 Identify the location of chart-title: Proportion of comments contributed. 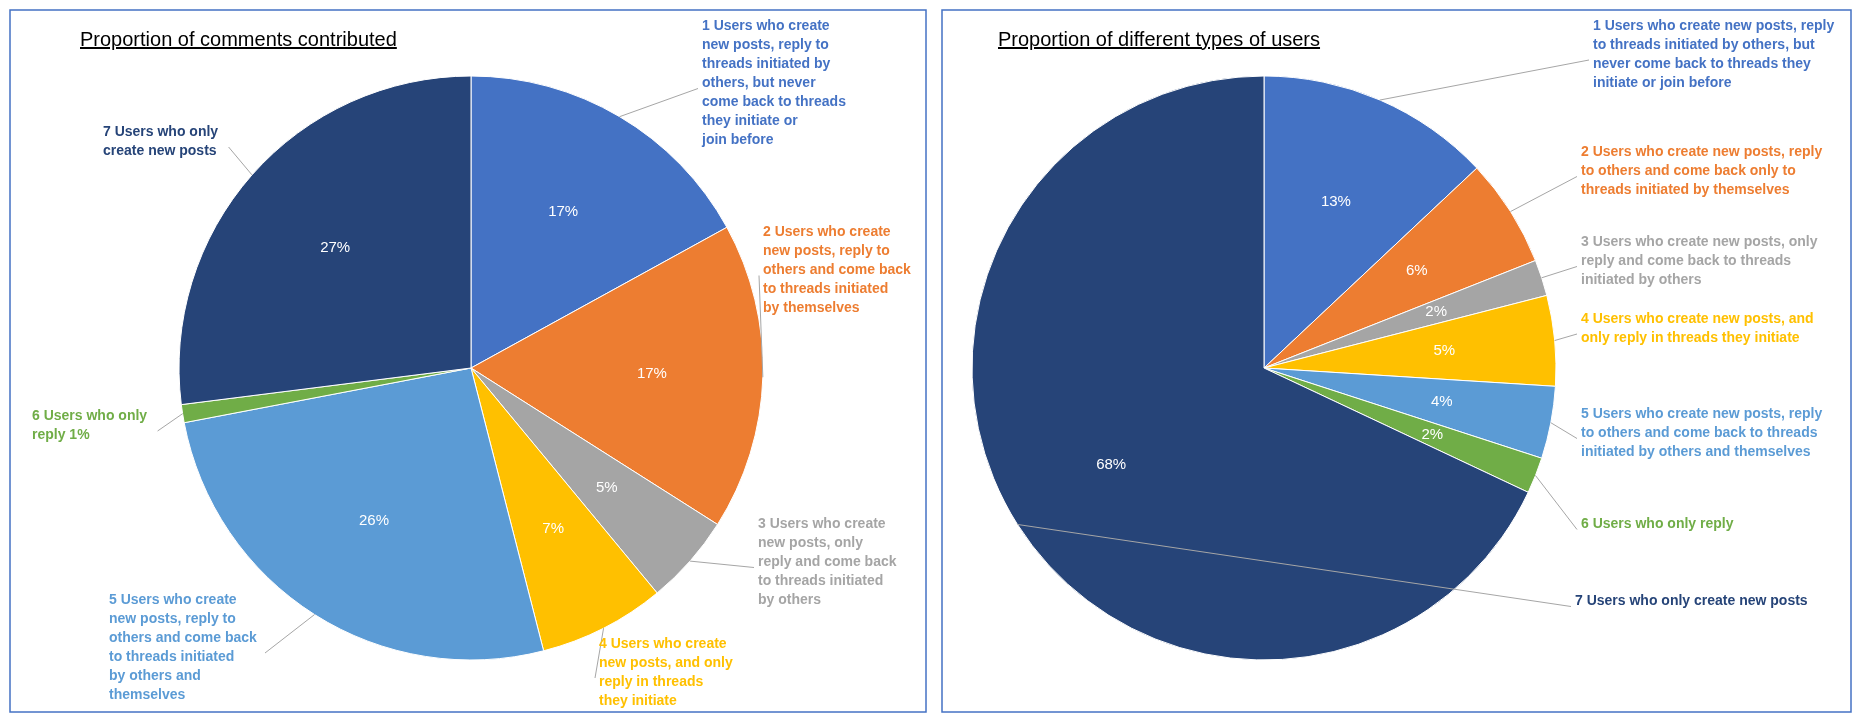
(238, 39).